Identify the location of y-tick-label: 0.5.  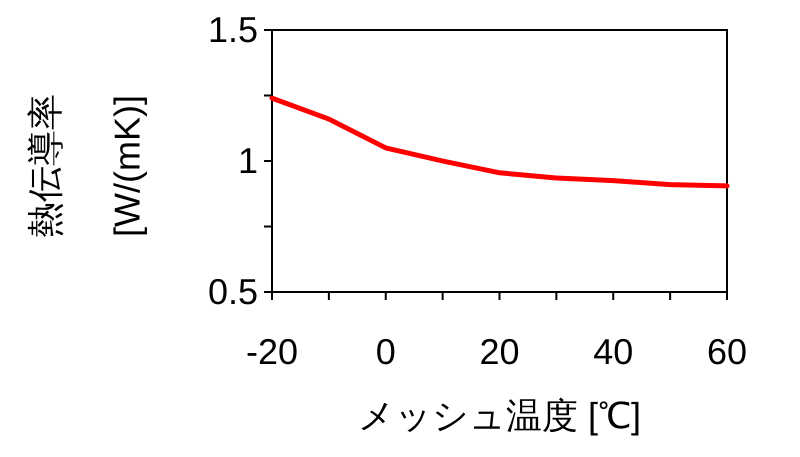
(233, 291).